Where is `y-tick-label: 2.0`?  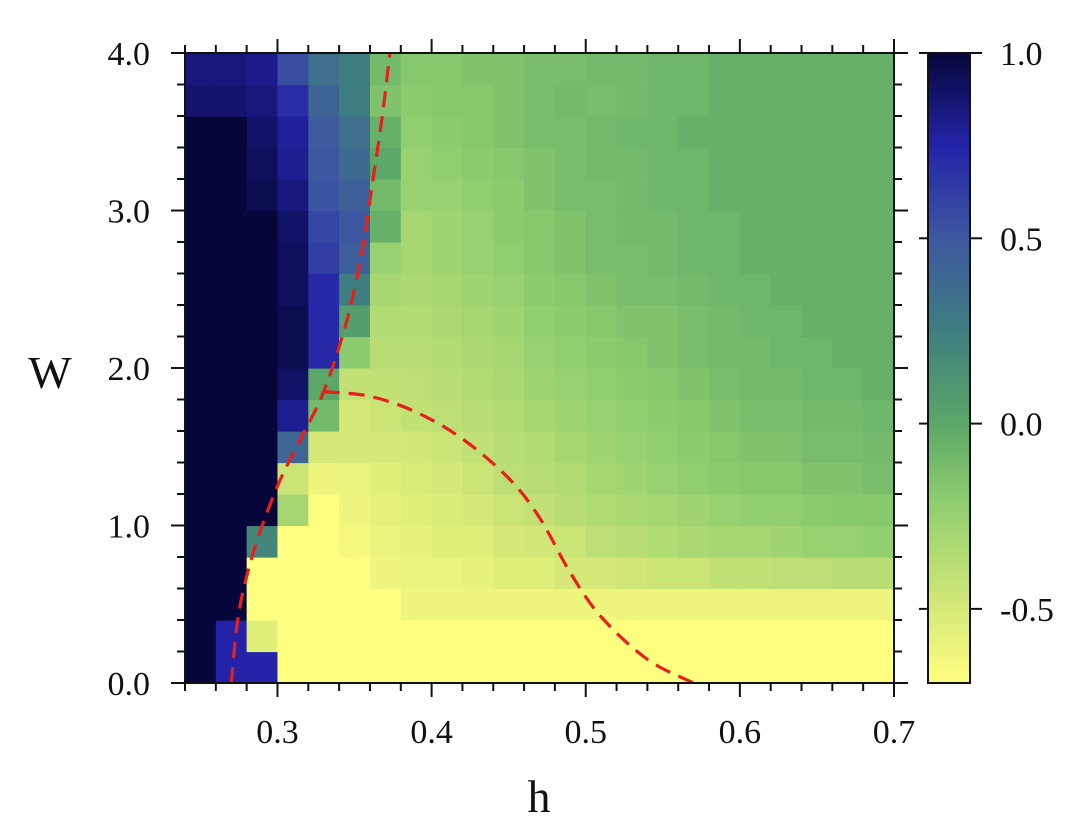
y-tick-label: 2.0 is located at coordinates (129, 369).